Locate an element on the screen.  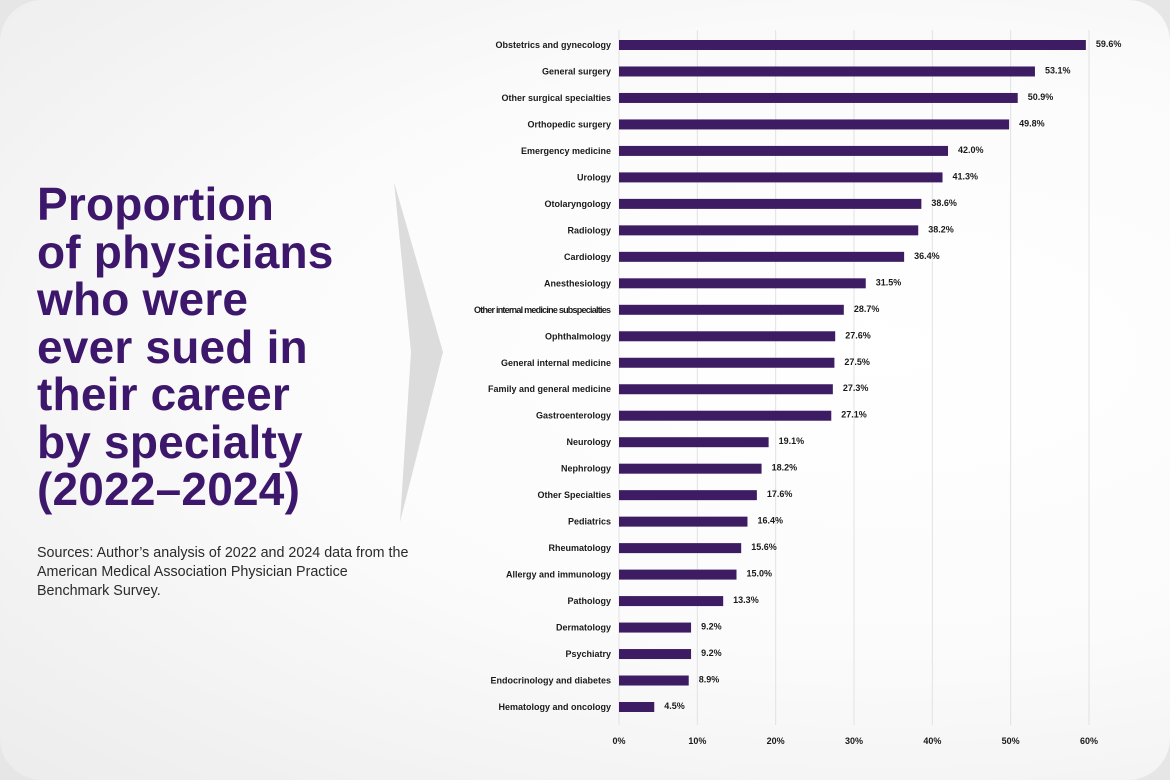
category-label: Anesthesiology is located at coordinates (577, 283).